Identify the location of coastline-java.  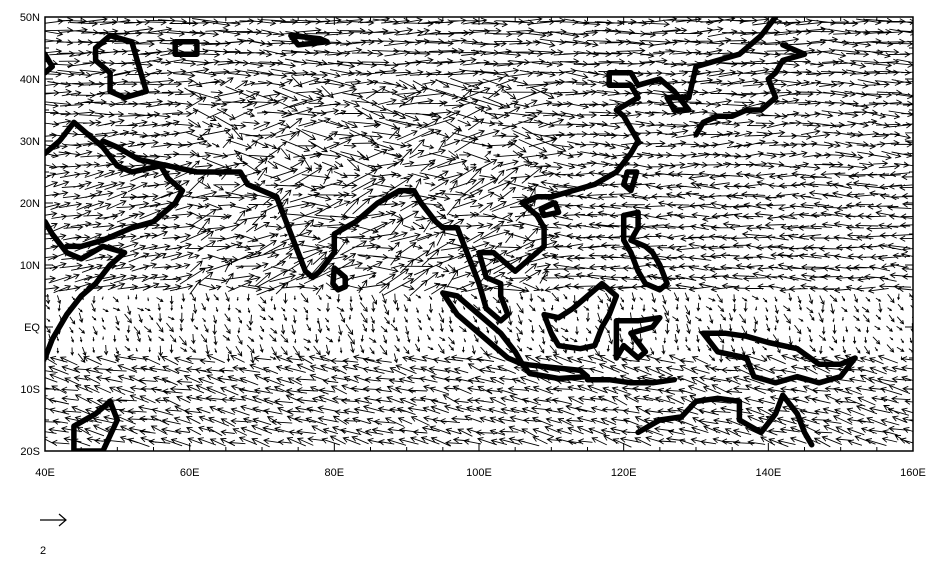
(555, 371).